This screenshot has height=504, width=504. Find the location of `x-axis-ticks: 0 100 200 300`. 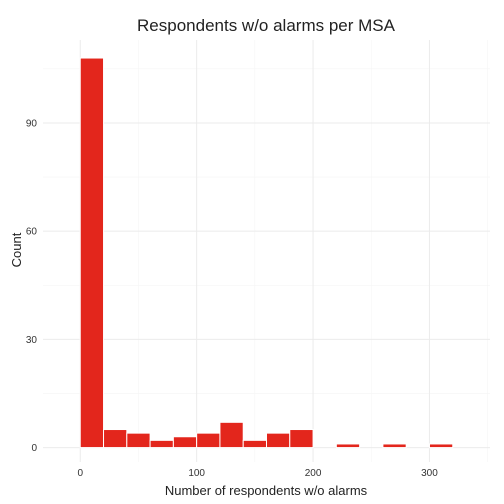

x-axis-ticks: 0 100 200 300 is located at coordinates (257, 473).